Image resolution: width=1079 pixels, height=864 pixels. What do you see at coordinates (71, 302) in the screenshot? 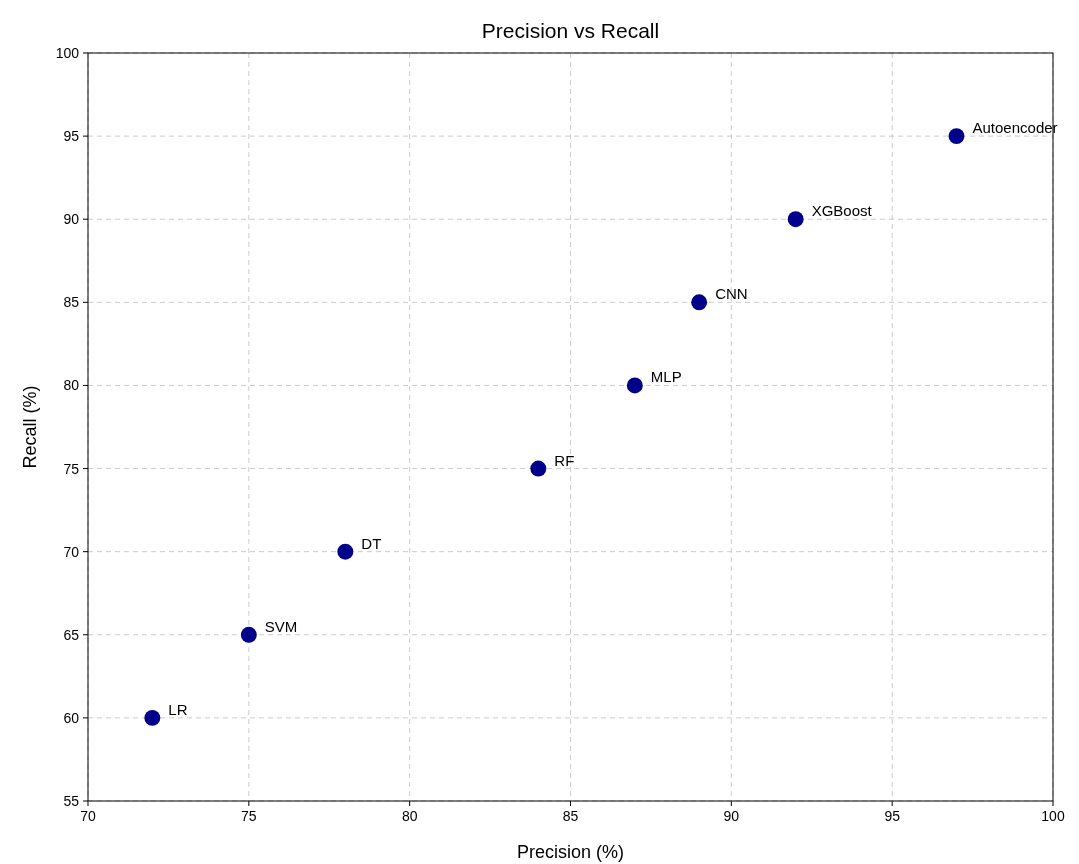
I see `y-tick-label: 85` at bounding box center [71, 302].